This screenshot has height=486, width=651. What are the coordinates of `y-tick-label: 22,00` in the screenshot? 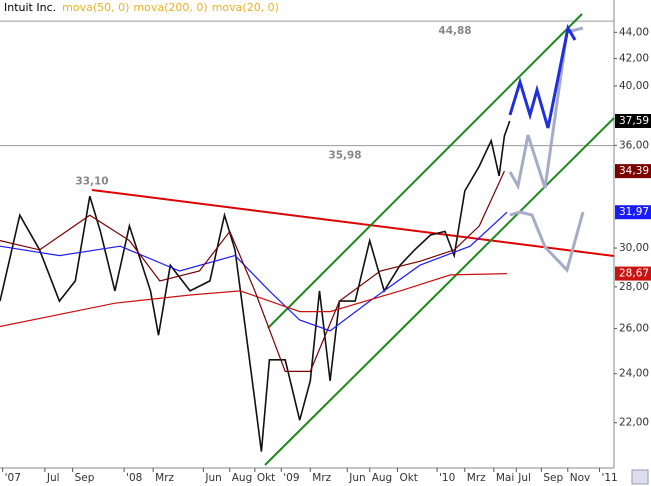 It's located at (634, 423).